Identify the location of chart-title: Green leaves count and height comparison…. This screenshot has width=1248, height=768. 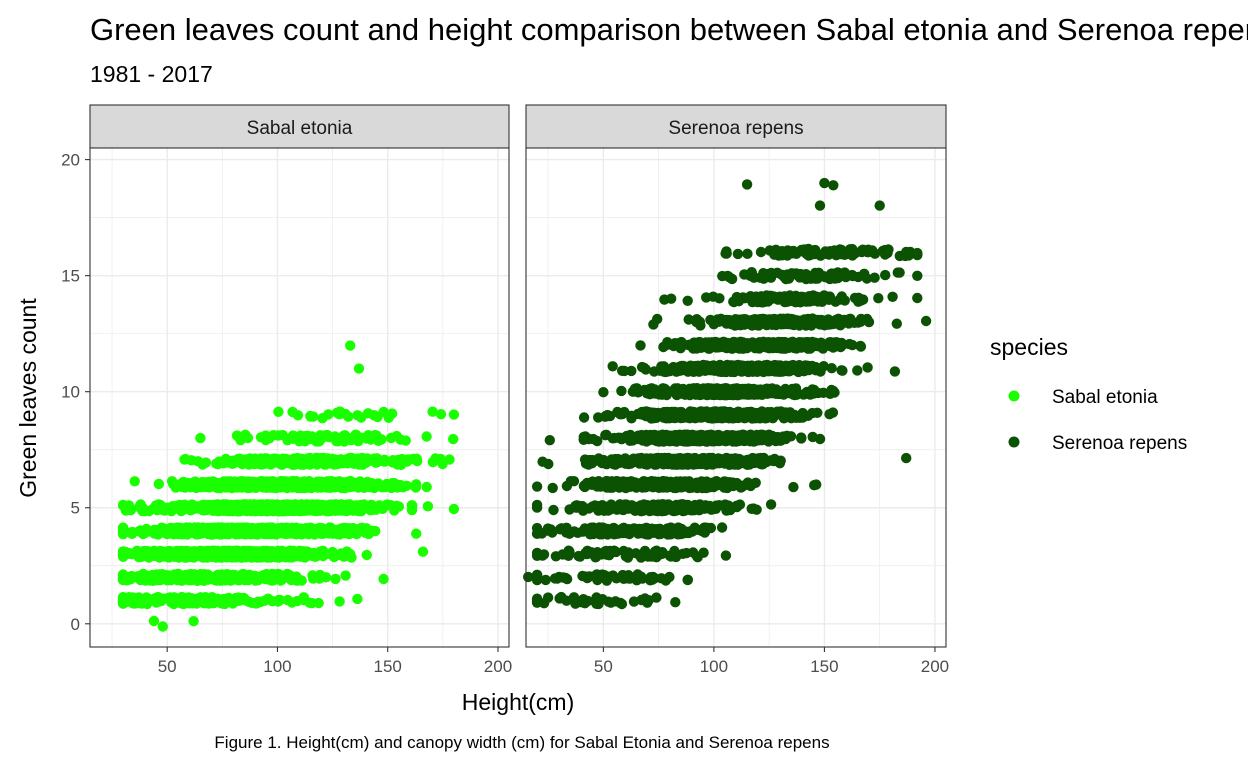
(669, 29).